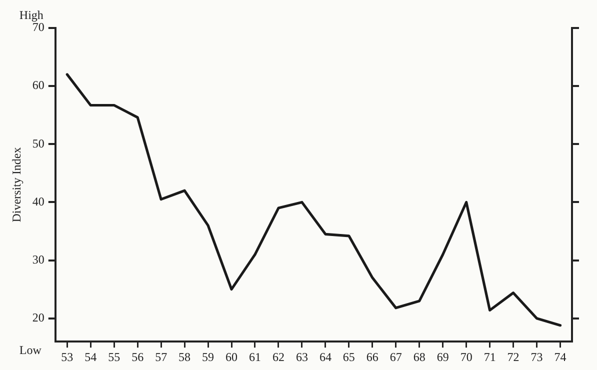 The height and width of the screenshot is (370, 597). I want to click on x-tick-label: 69, so click(442, 357).